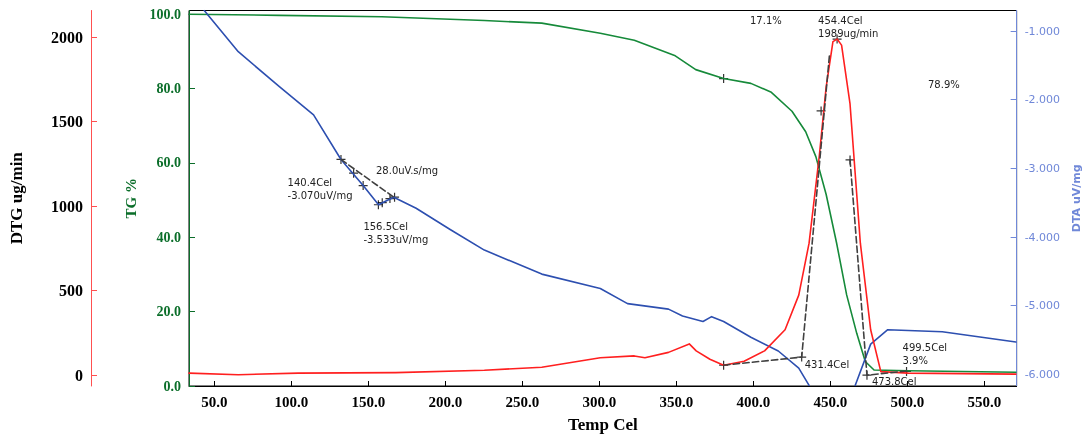  Describe the element at coordinates (172, 386) in the screenshot. I see `y-tick-label: 0.0` at that location.